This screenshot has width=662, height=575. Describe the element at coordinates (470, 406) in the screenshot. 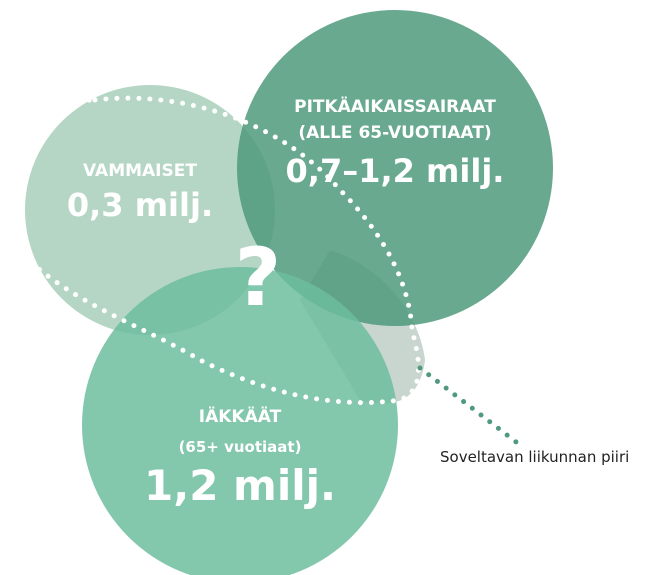

I see `dotted-tail` at that location.